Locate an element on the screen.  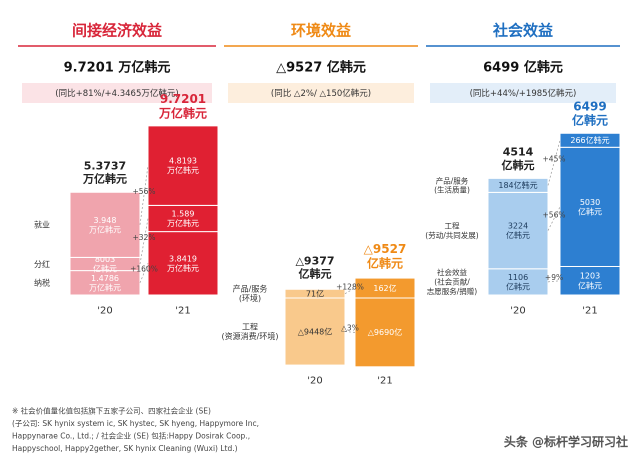
env-total-1: △9527 亿韩元 is located at coordinates (385, 256).